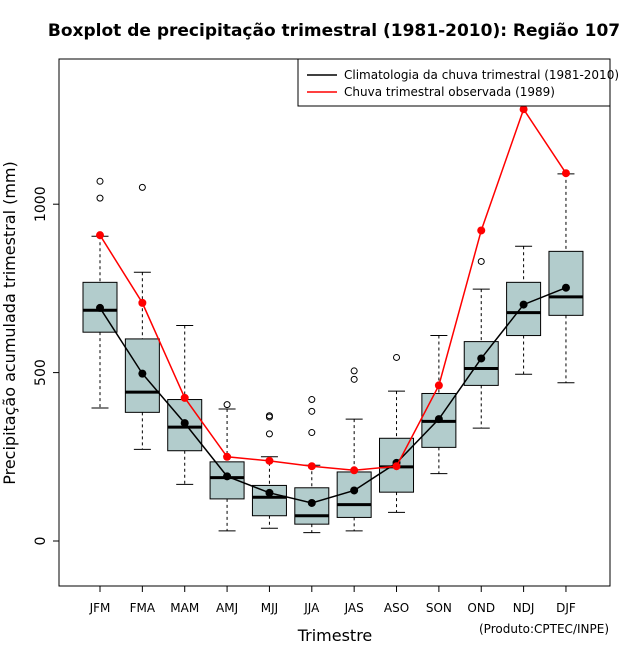  What do you see at coordinates (311, 466) in the screenshot?
I see `point-observed-jja` at bounding box center [311, 466].